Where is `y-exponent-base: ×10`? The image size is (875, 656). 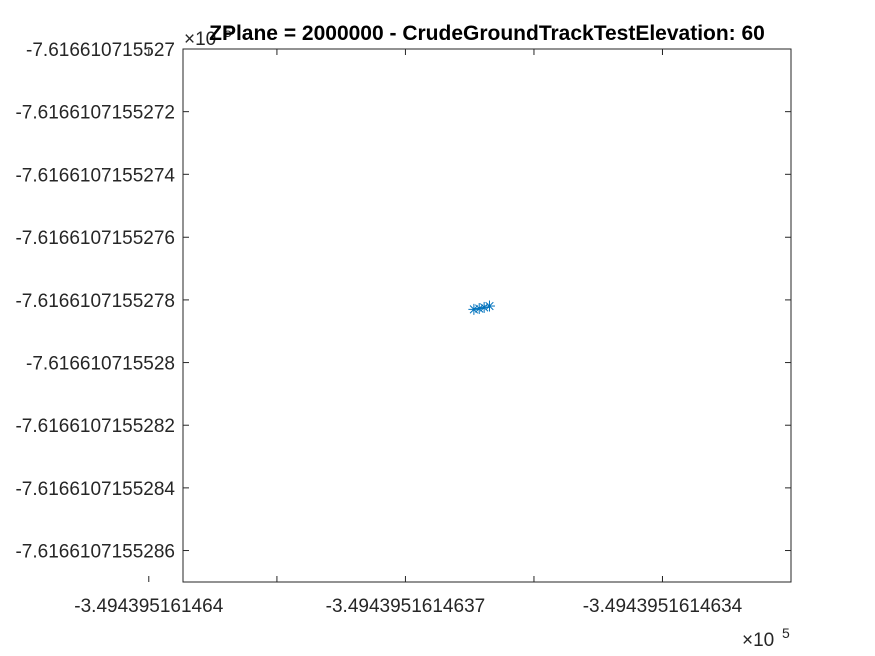 y-exponent-base: ×10 is located at coordinates (200, 39).